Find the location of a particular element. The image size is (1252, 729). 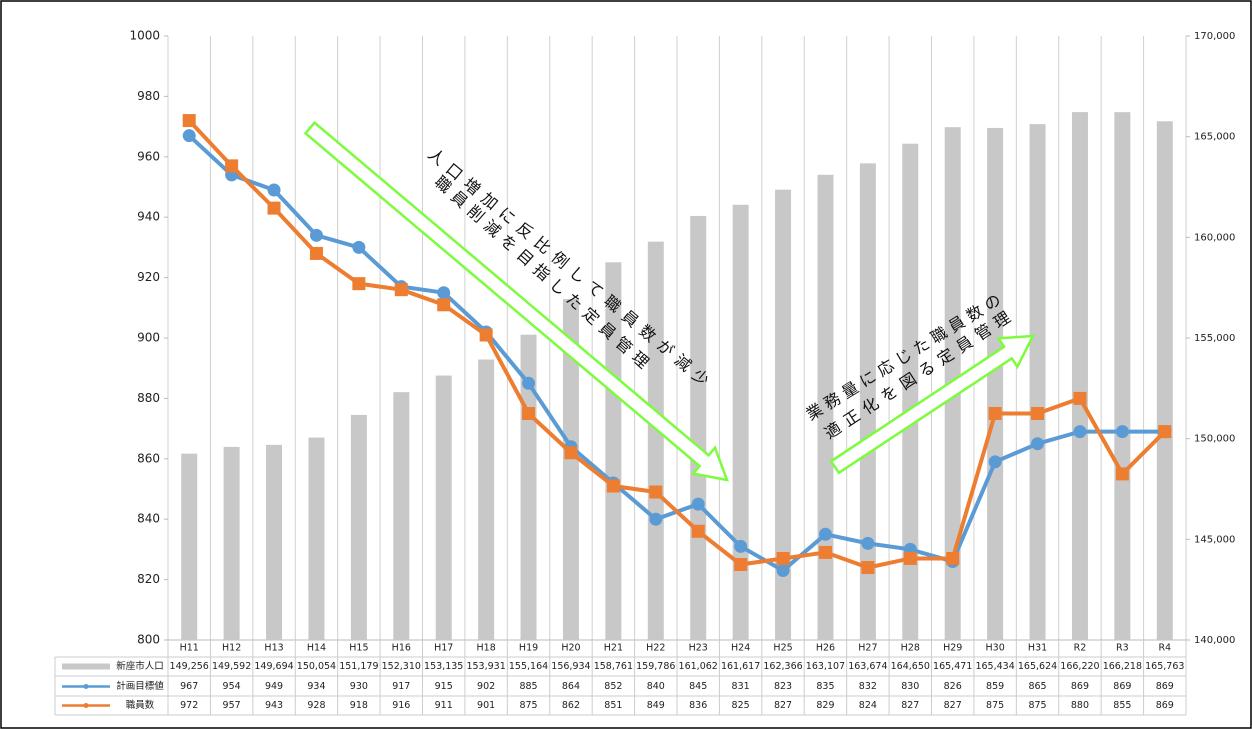

table-cell: 826 is located at coordinates (953, 686).